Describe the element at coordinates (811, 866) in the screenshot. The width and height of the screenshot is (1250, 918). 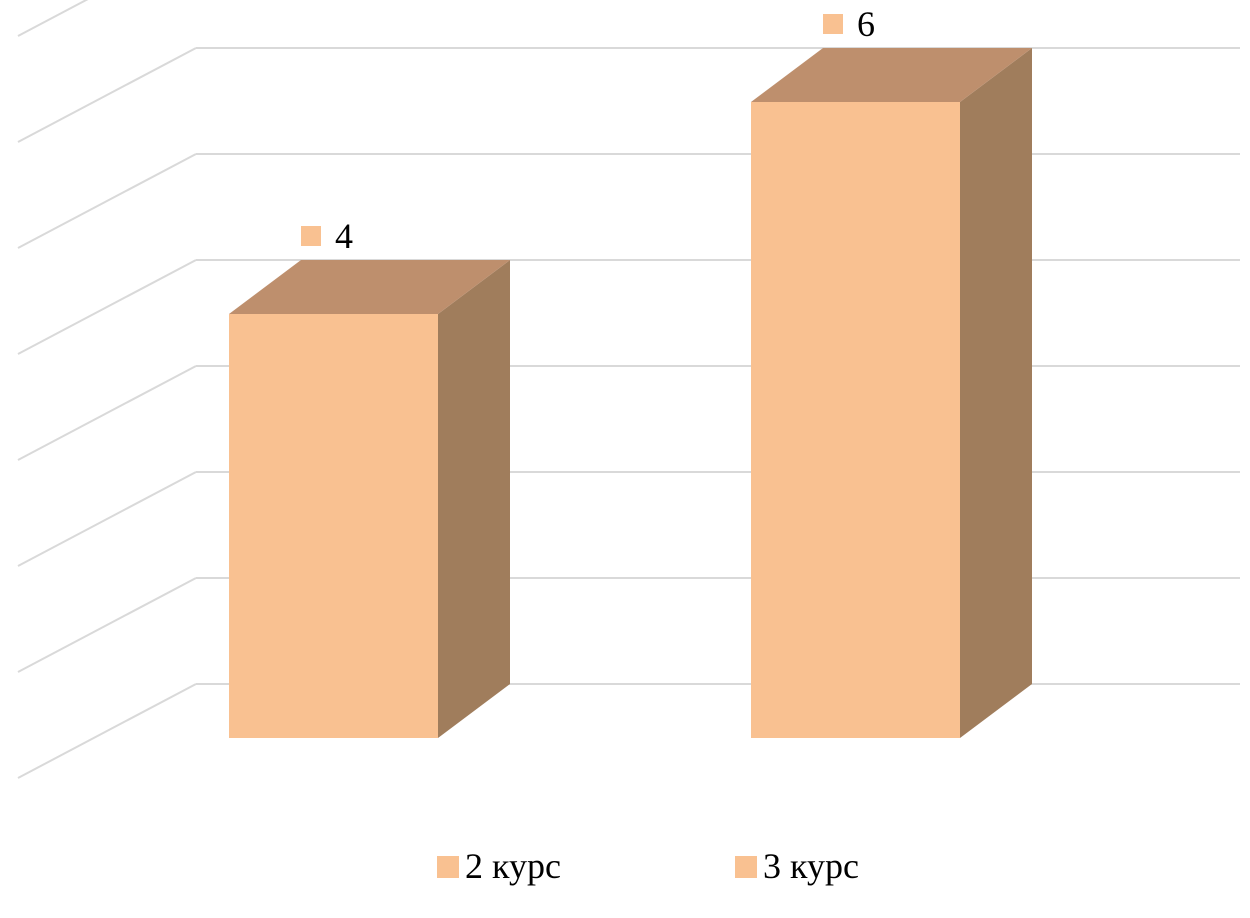
I see `legend-label: 3 курс` at that location.